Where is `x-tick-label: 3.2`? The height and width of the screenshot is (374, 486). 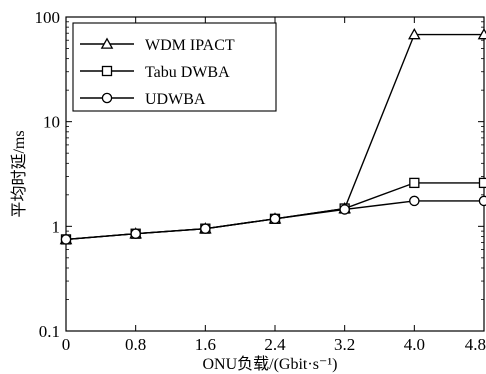 x-tick-label: 3.2 is located at coordinates (344, 344).